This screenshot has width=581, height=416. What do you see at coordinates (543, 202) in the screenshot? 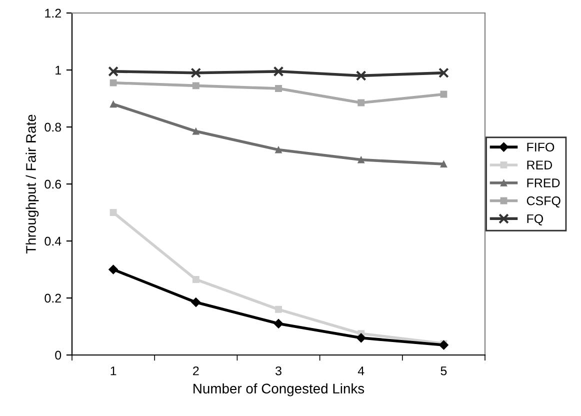
I see `legend-label: CSFQ` at bounding box center [543, 202].